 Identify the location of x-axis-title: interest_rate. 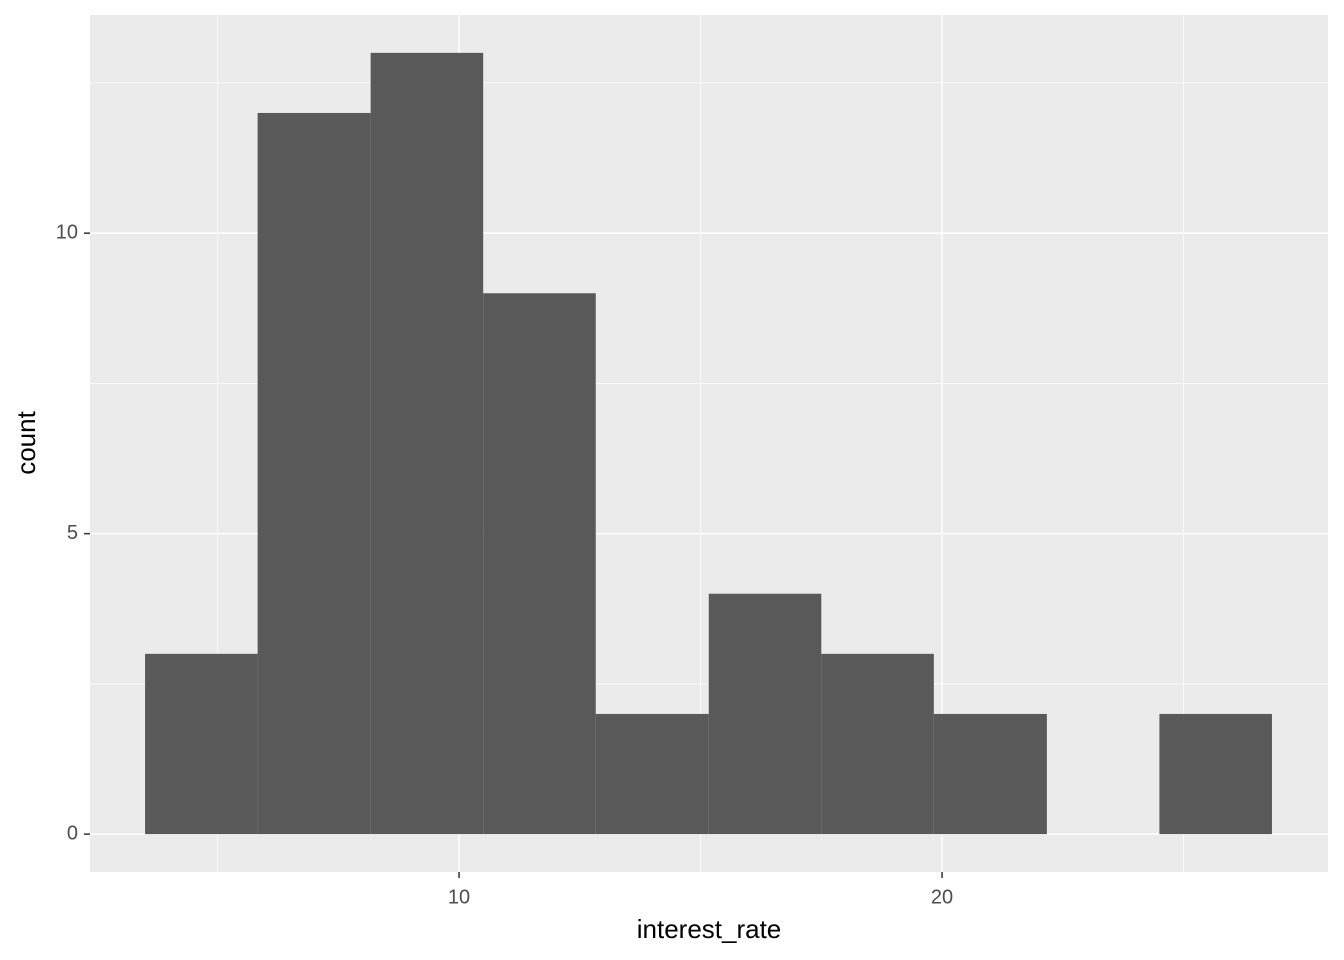
(709, 929).